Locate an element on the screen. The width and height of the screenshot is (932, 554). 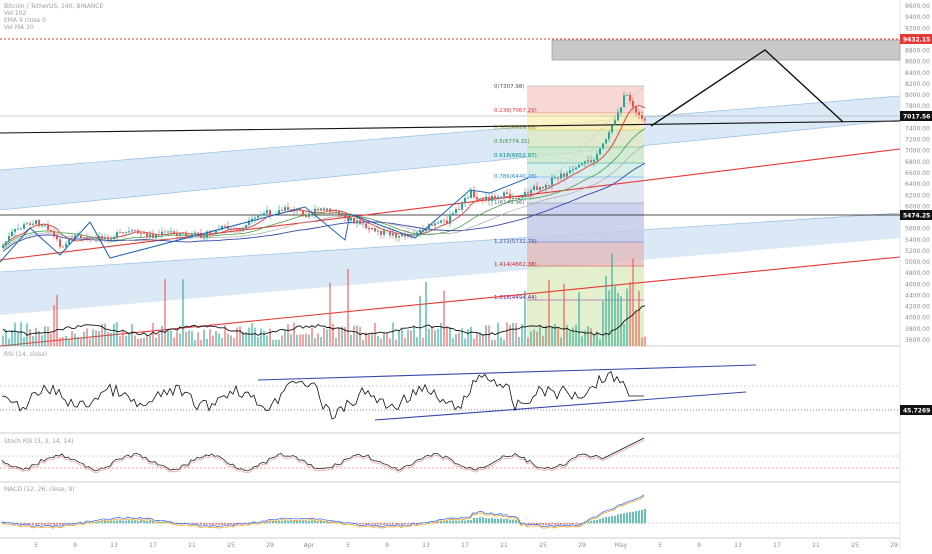
target-zone is located at coordinates (726, 50).